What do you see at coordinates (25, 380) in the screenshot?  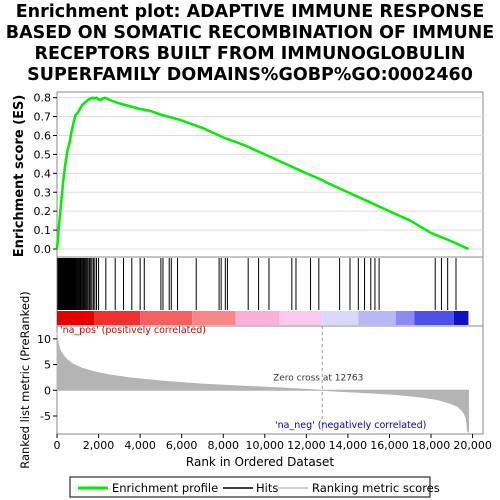 I see `metric-y-axis-label: Ranked list metric (PreRanked)` at bounding box center [25, 380].